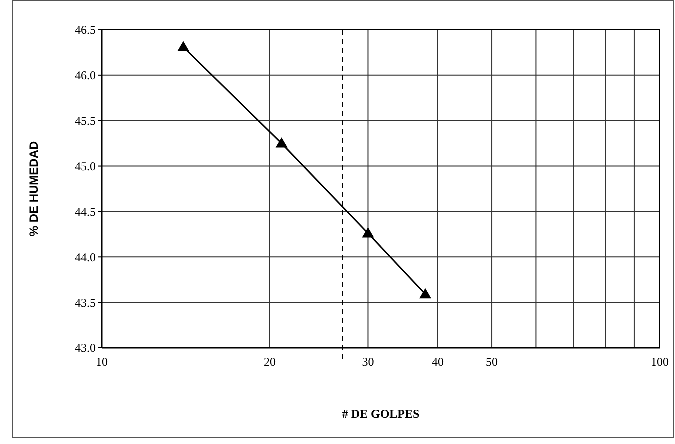 The image size is (675, 444). I want to click on x-axis-title: # DE GOLPES, so click(381, 414).